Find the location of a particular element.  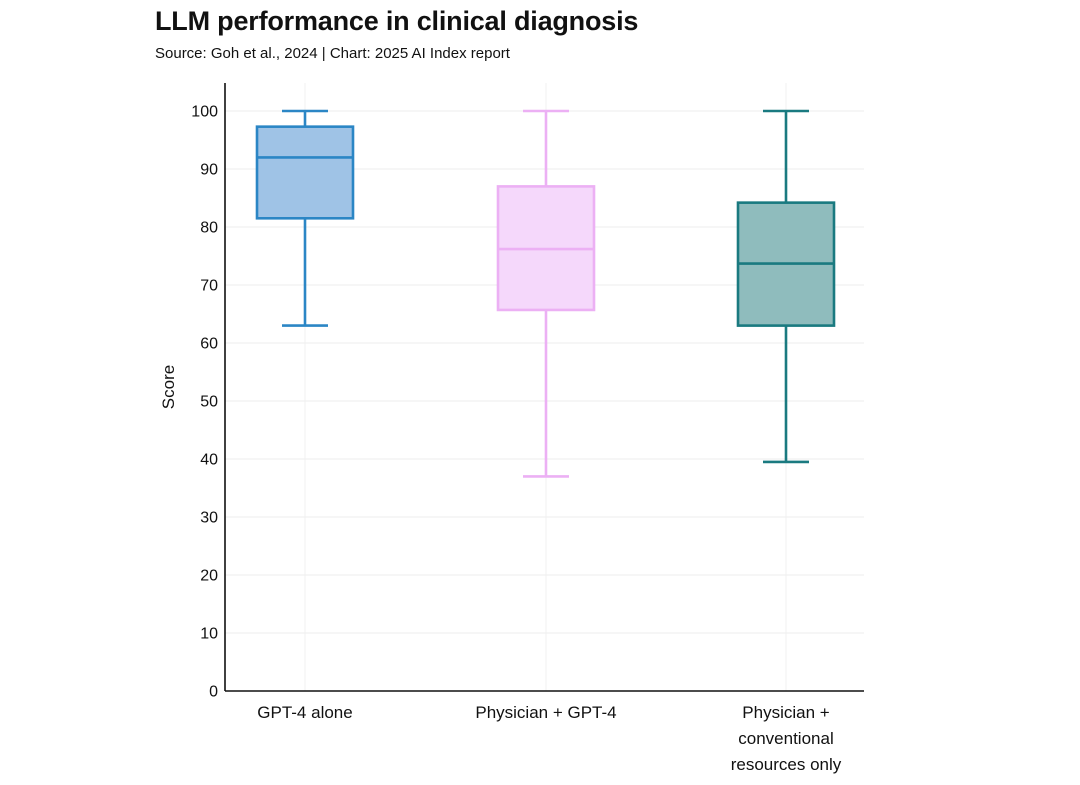

x-category-label-line: resources only is located at coordinates (786, 764).